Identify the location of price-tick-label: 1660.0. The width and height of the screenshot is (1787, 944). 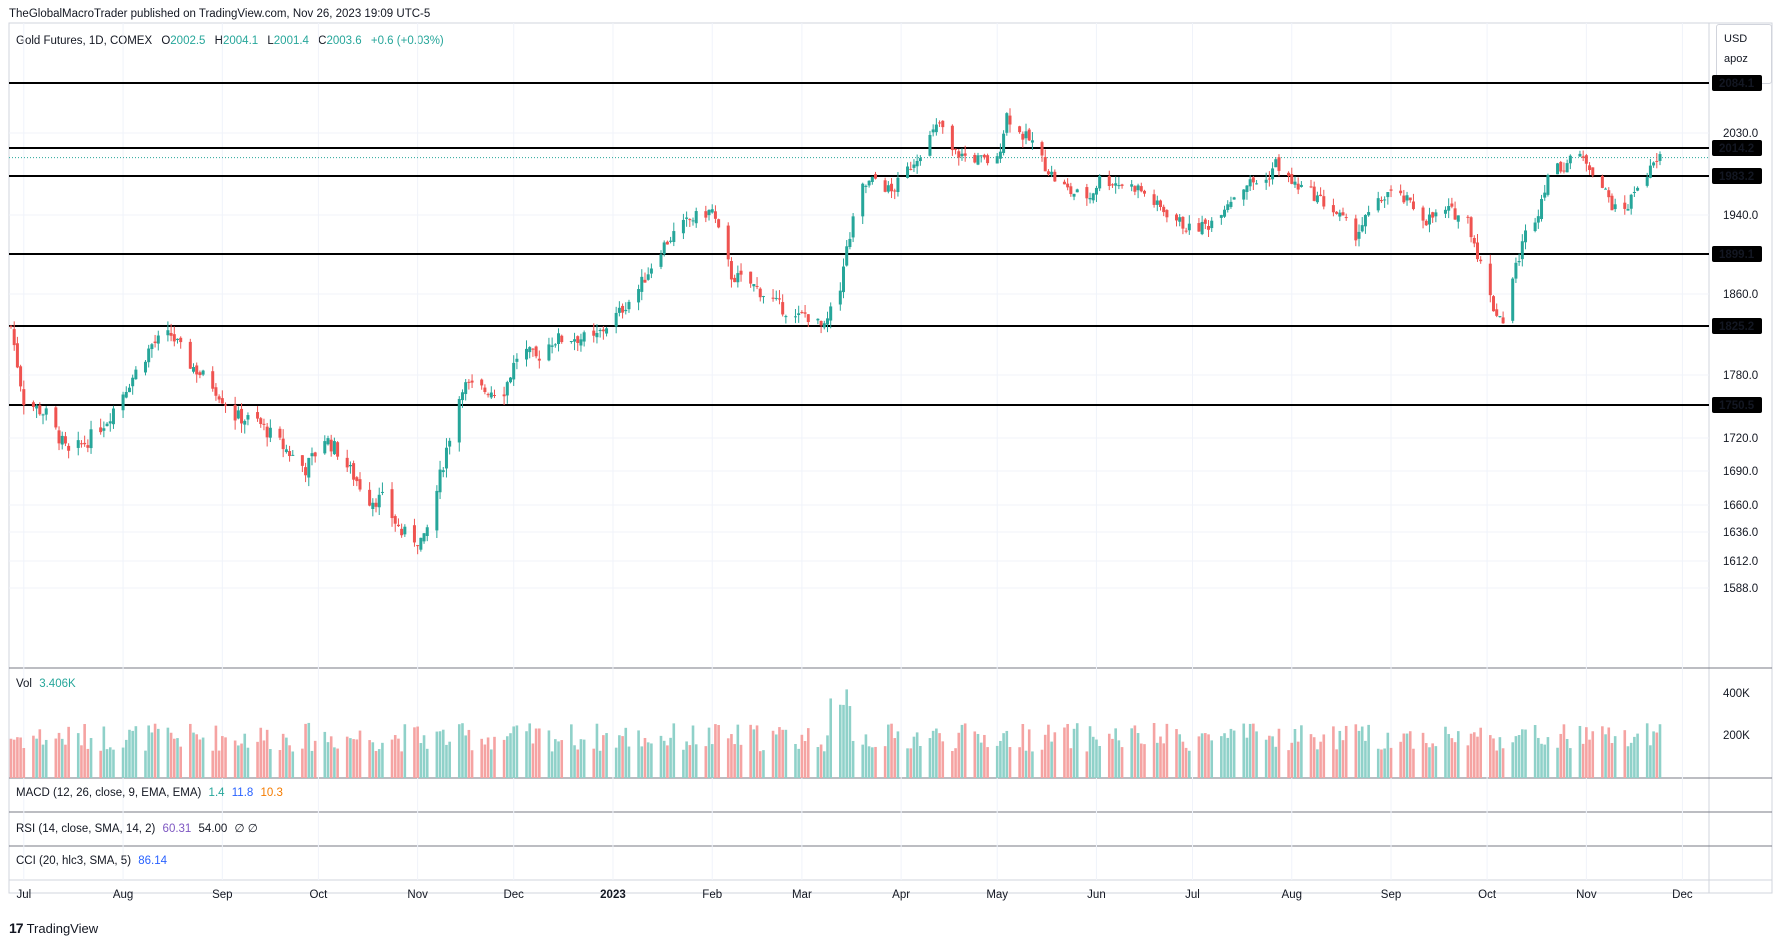
(1740, 506).